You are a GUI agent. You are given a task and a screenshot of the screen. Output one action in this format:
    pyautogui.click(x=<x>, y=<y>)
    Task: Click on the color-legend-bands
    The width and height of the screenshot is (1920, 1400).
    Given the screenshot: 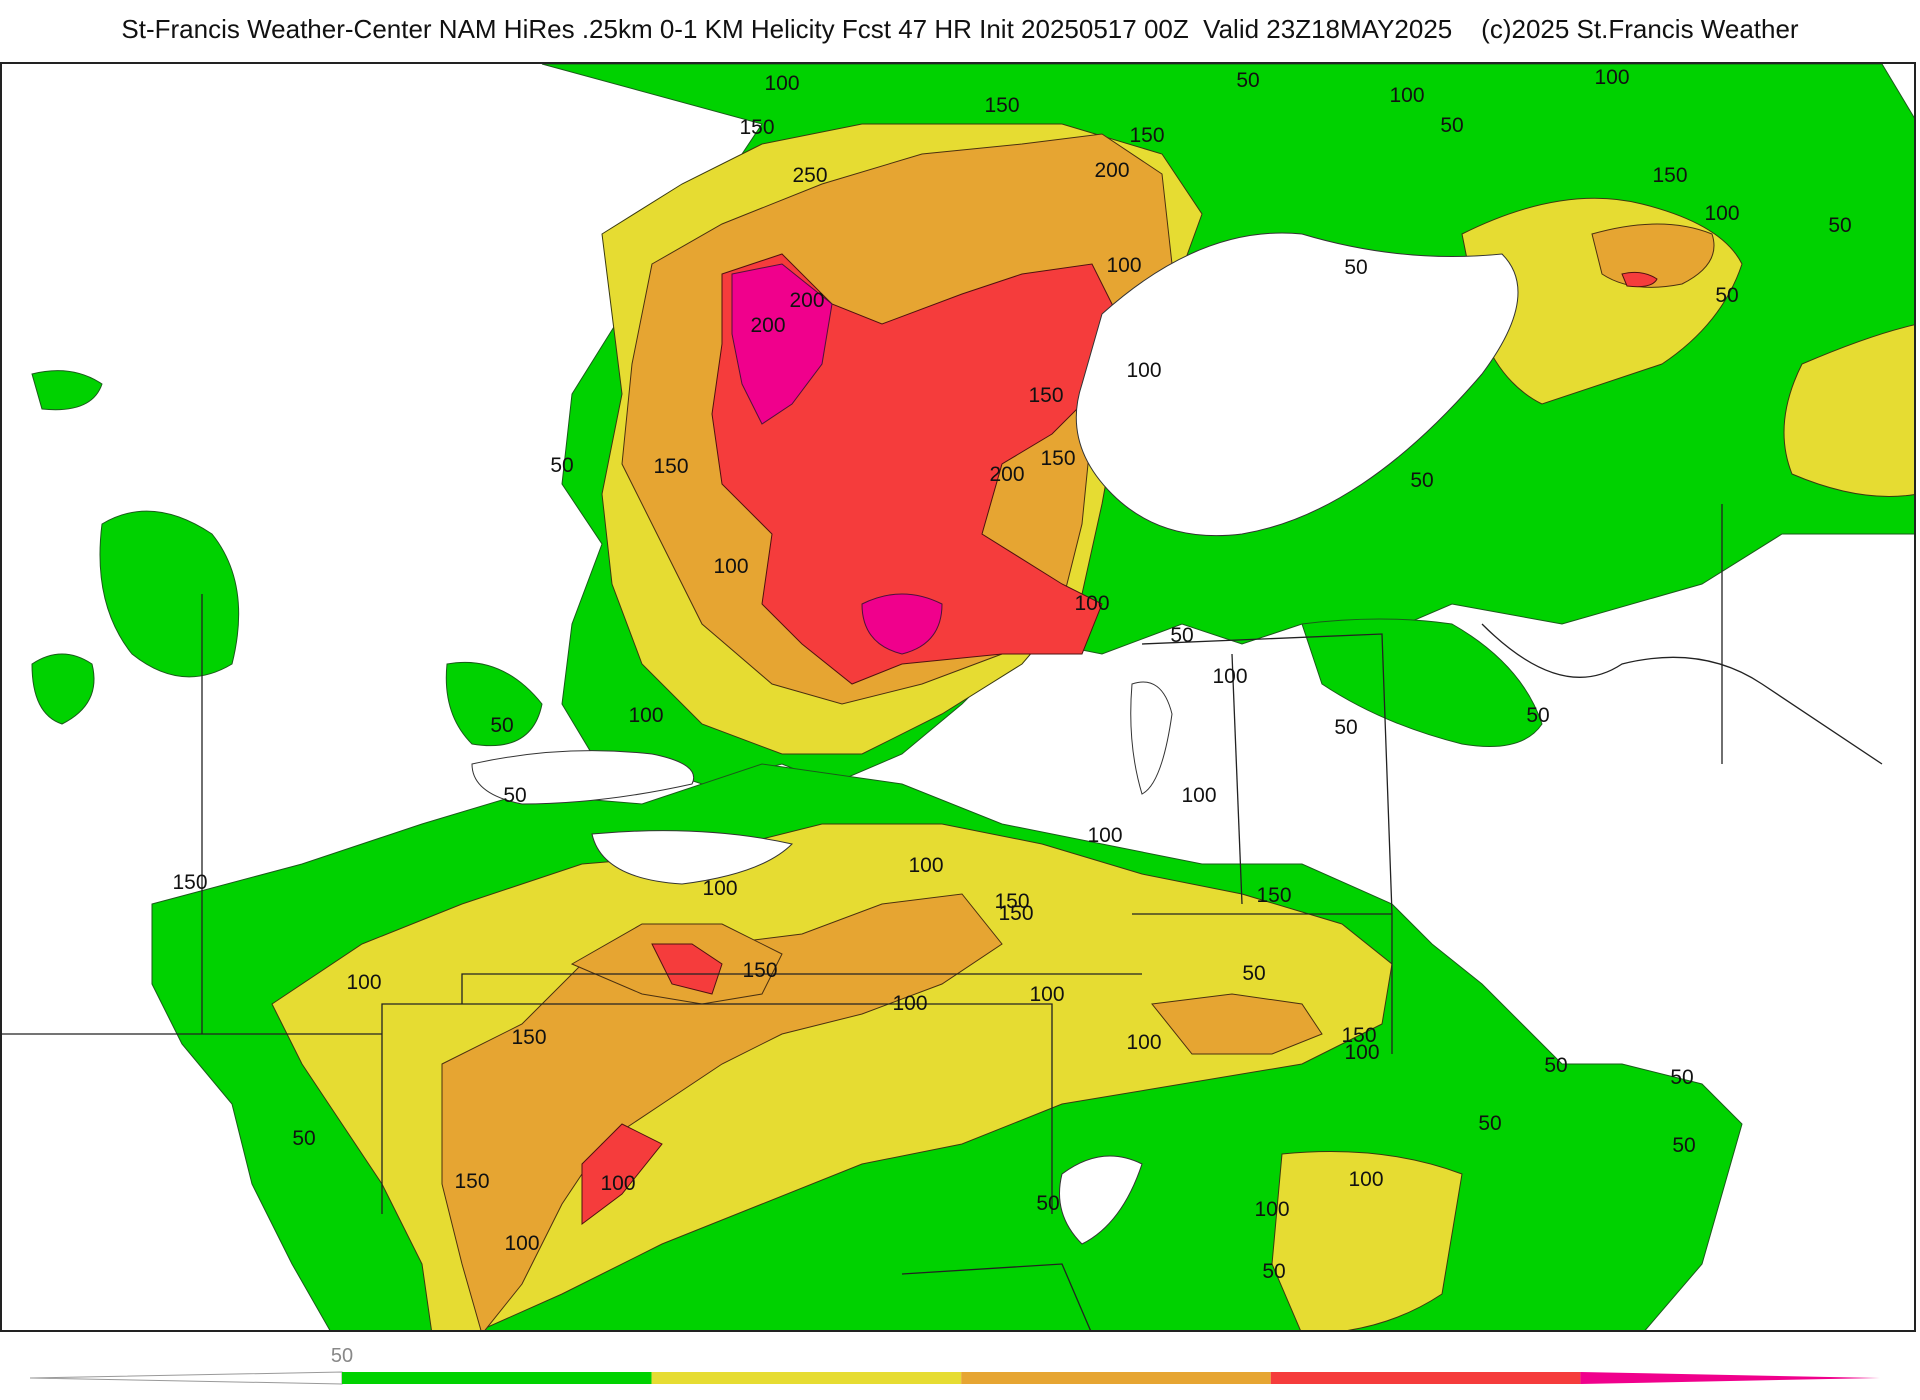 What is the action you would take?
    pyautogui.click(x=955, y=1378)
    